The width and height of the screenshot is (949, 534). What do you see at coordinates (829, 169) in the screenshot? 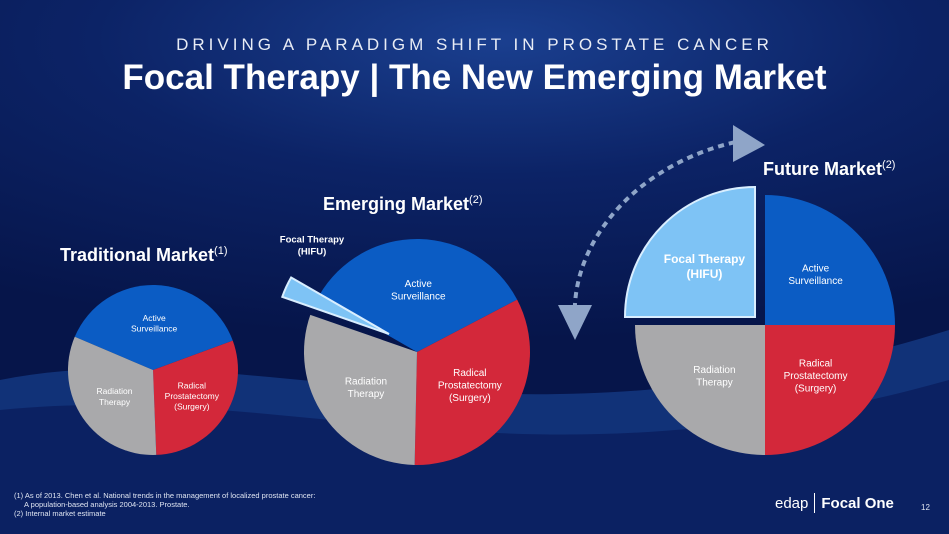
I see `future-market-label: Future Market(2)` at bounding box center [829, 169].